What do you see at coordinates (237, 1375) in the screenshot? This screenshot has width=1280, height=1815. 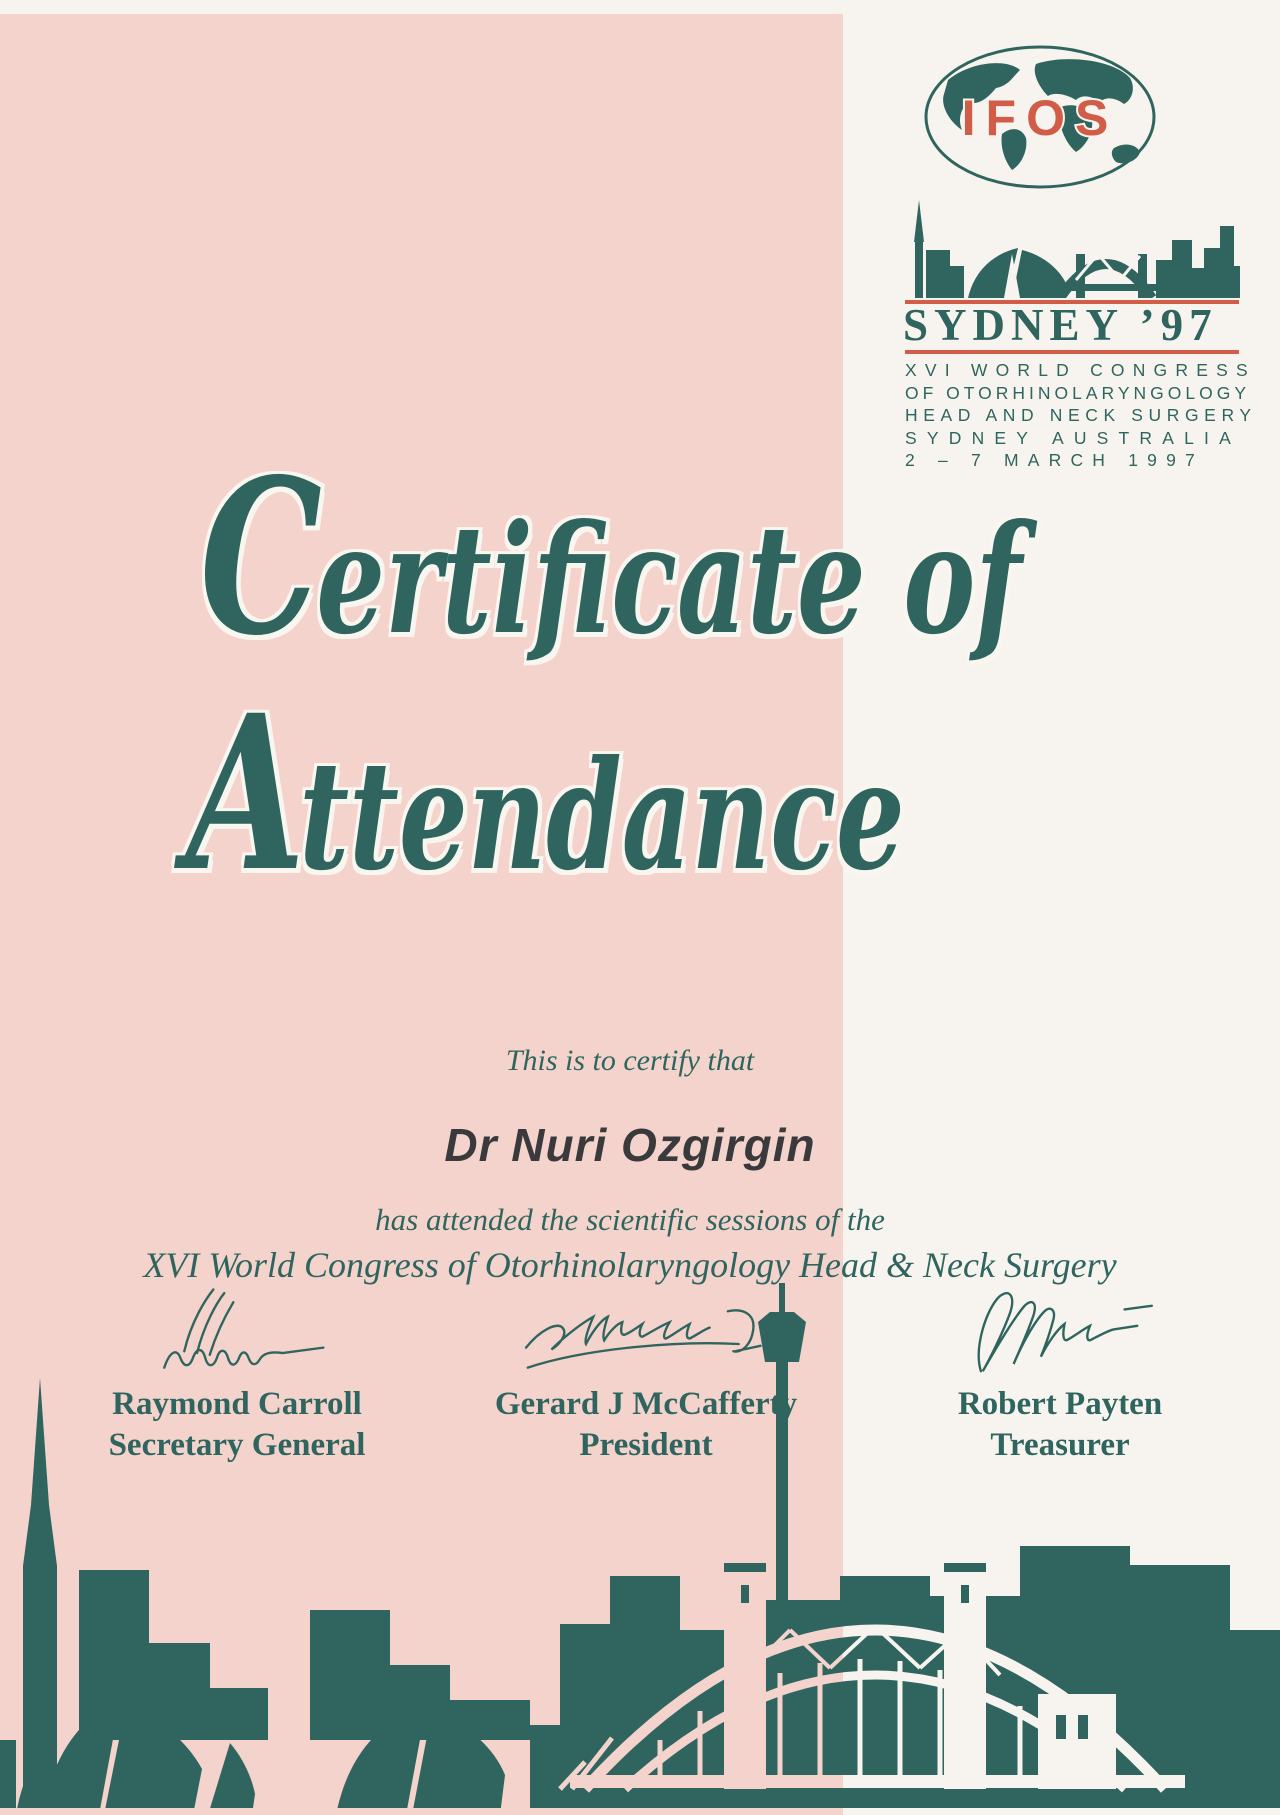 I see `signatory-secretary-general: Raymond Carroll Secretary General` at bounding box center [237, 1375].